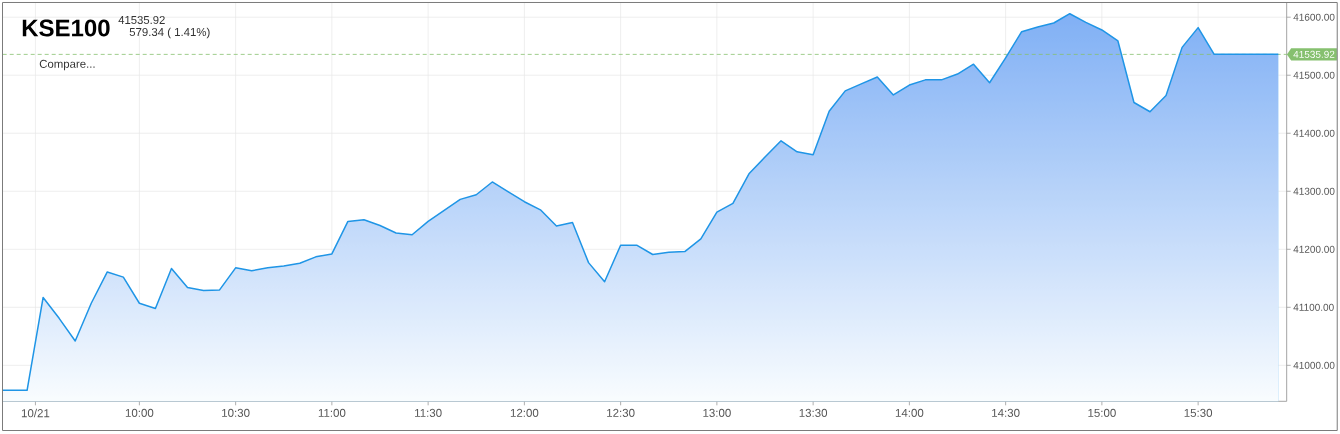 The height and width of the screenshot is (434, 1340). What do you see at coordinates (524, 412) in the screenshot?
I see `x-tick-label: 12:00` at bounding box center [524, 412].